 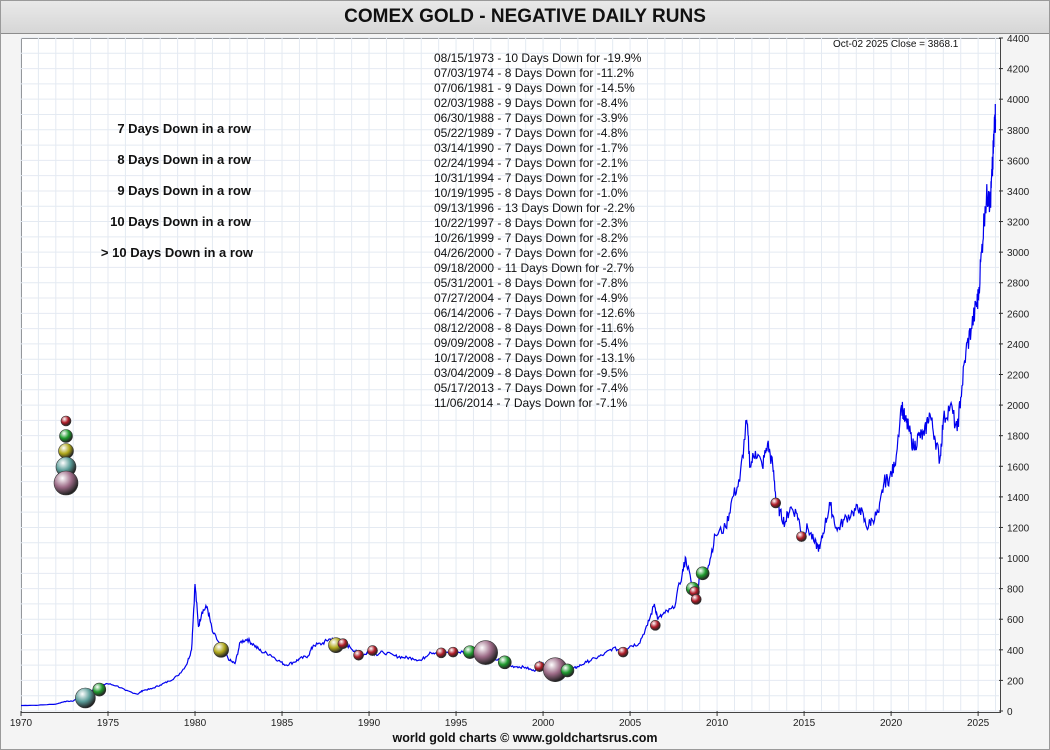 I want to click on annotation-line: 09/13/1996 - 13 Days Down for -2.2%, so click(x=534, y=208).